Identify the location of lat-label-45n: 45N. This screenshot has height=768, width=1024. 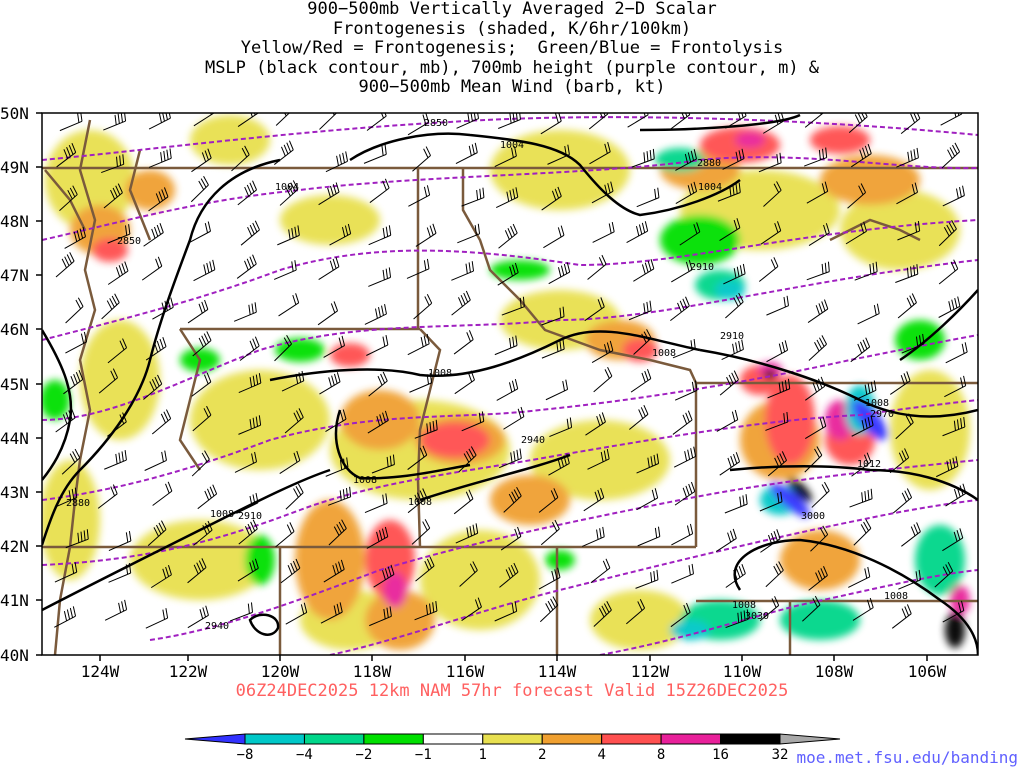
(14, 384).